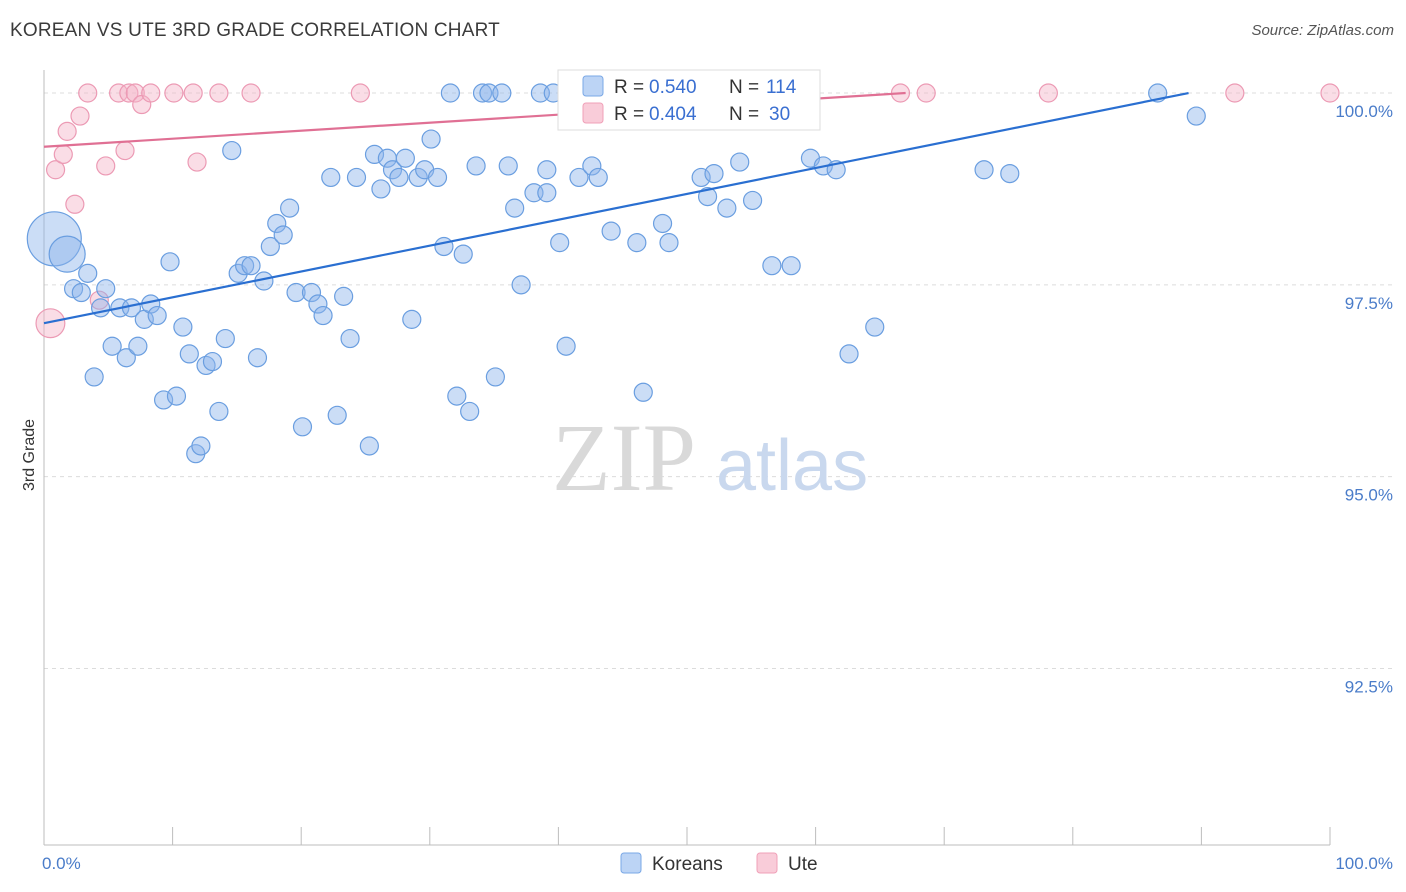 The height and width of the screenshot is (892, 1406). What do you see at coordinates (29, 455) in the screenshot?
I see `y-axis-label: 3rd Grade` at bounding box center [29, 455].